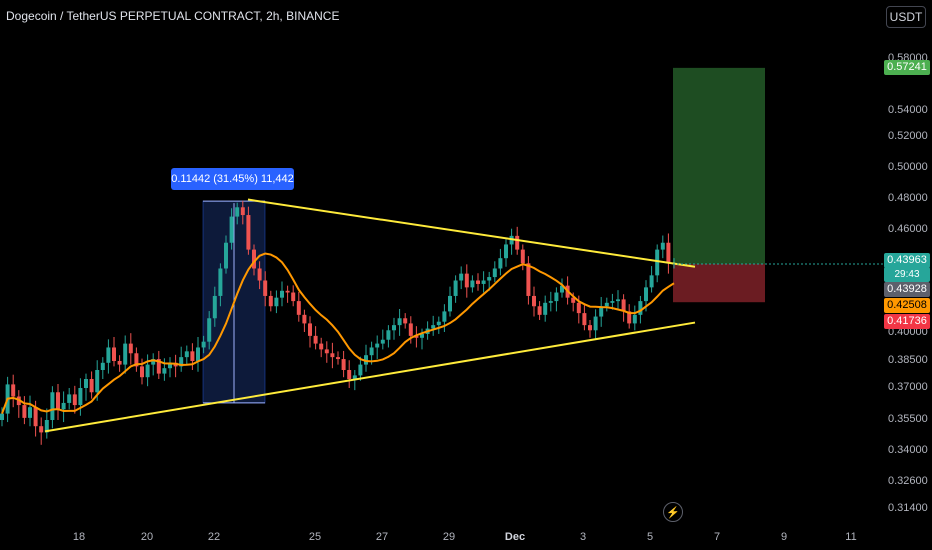 The width and height of the screenshot is (932, 550). Describe the element at coordinates (908, 198) in the screenshot. I see `price-label-0.48: 0.48000` at that location.